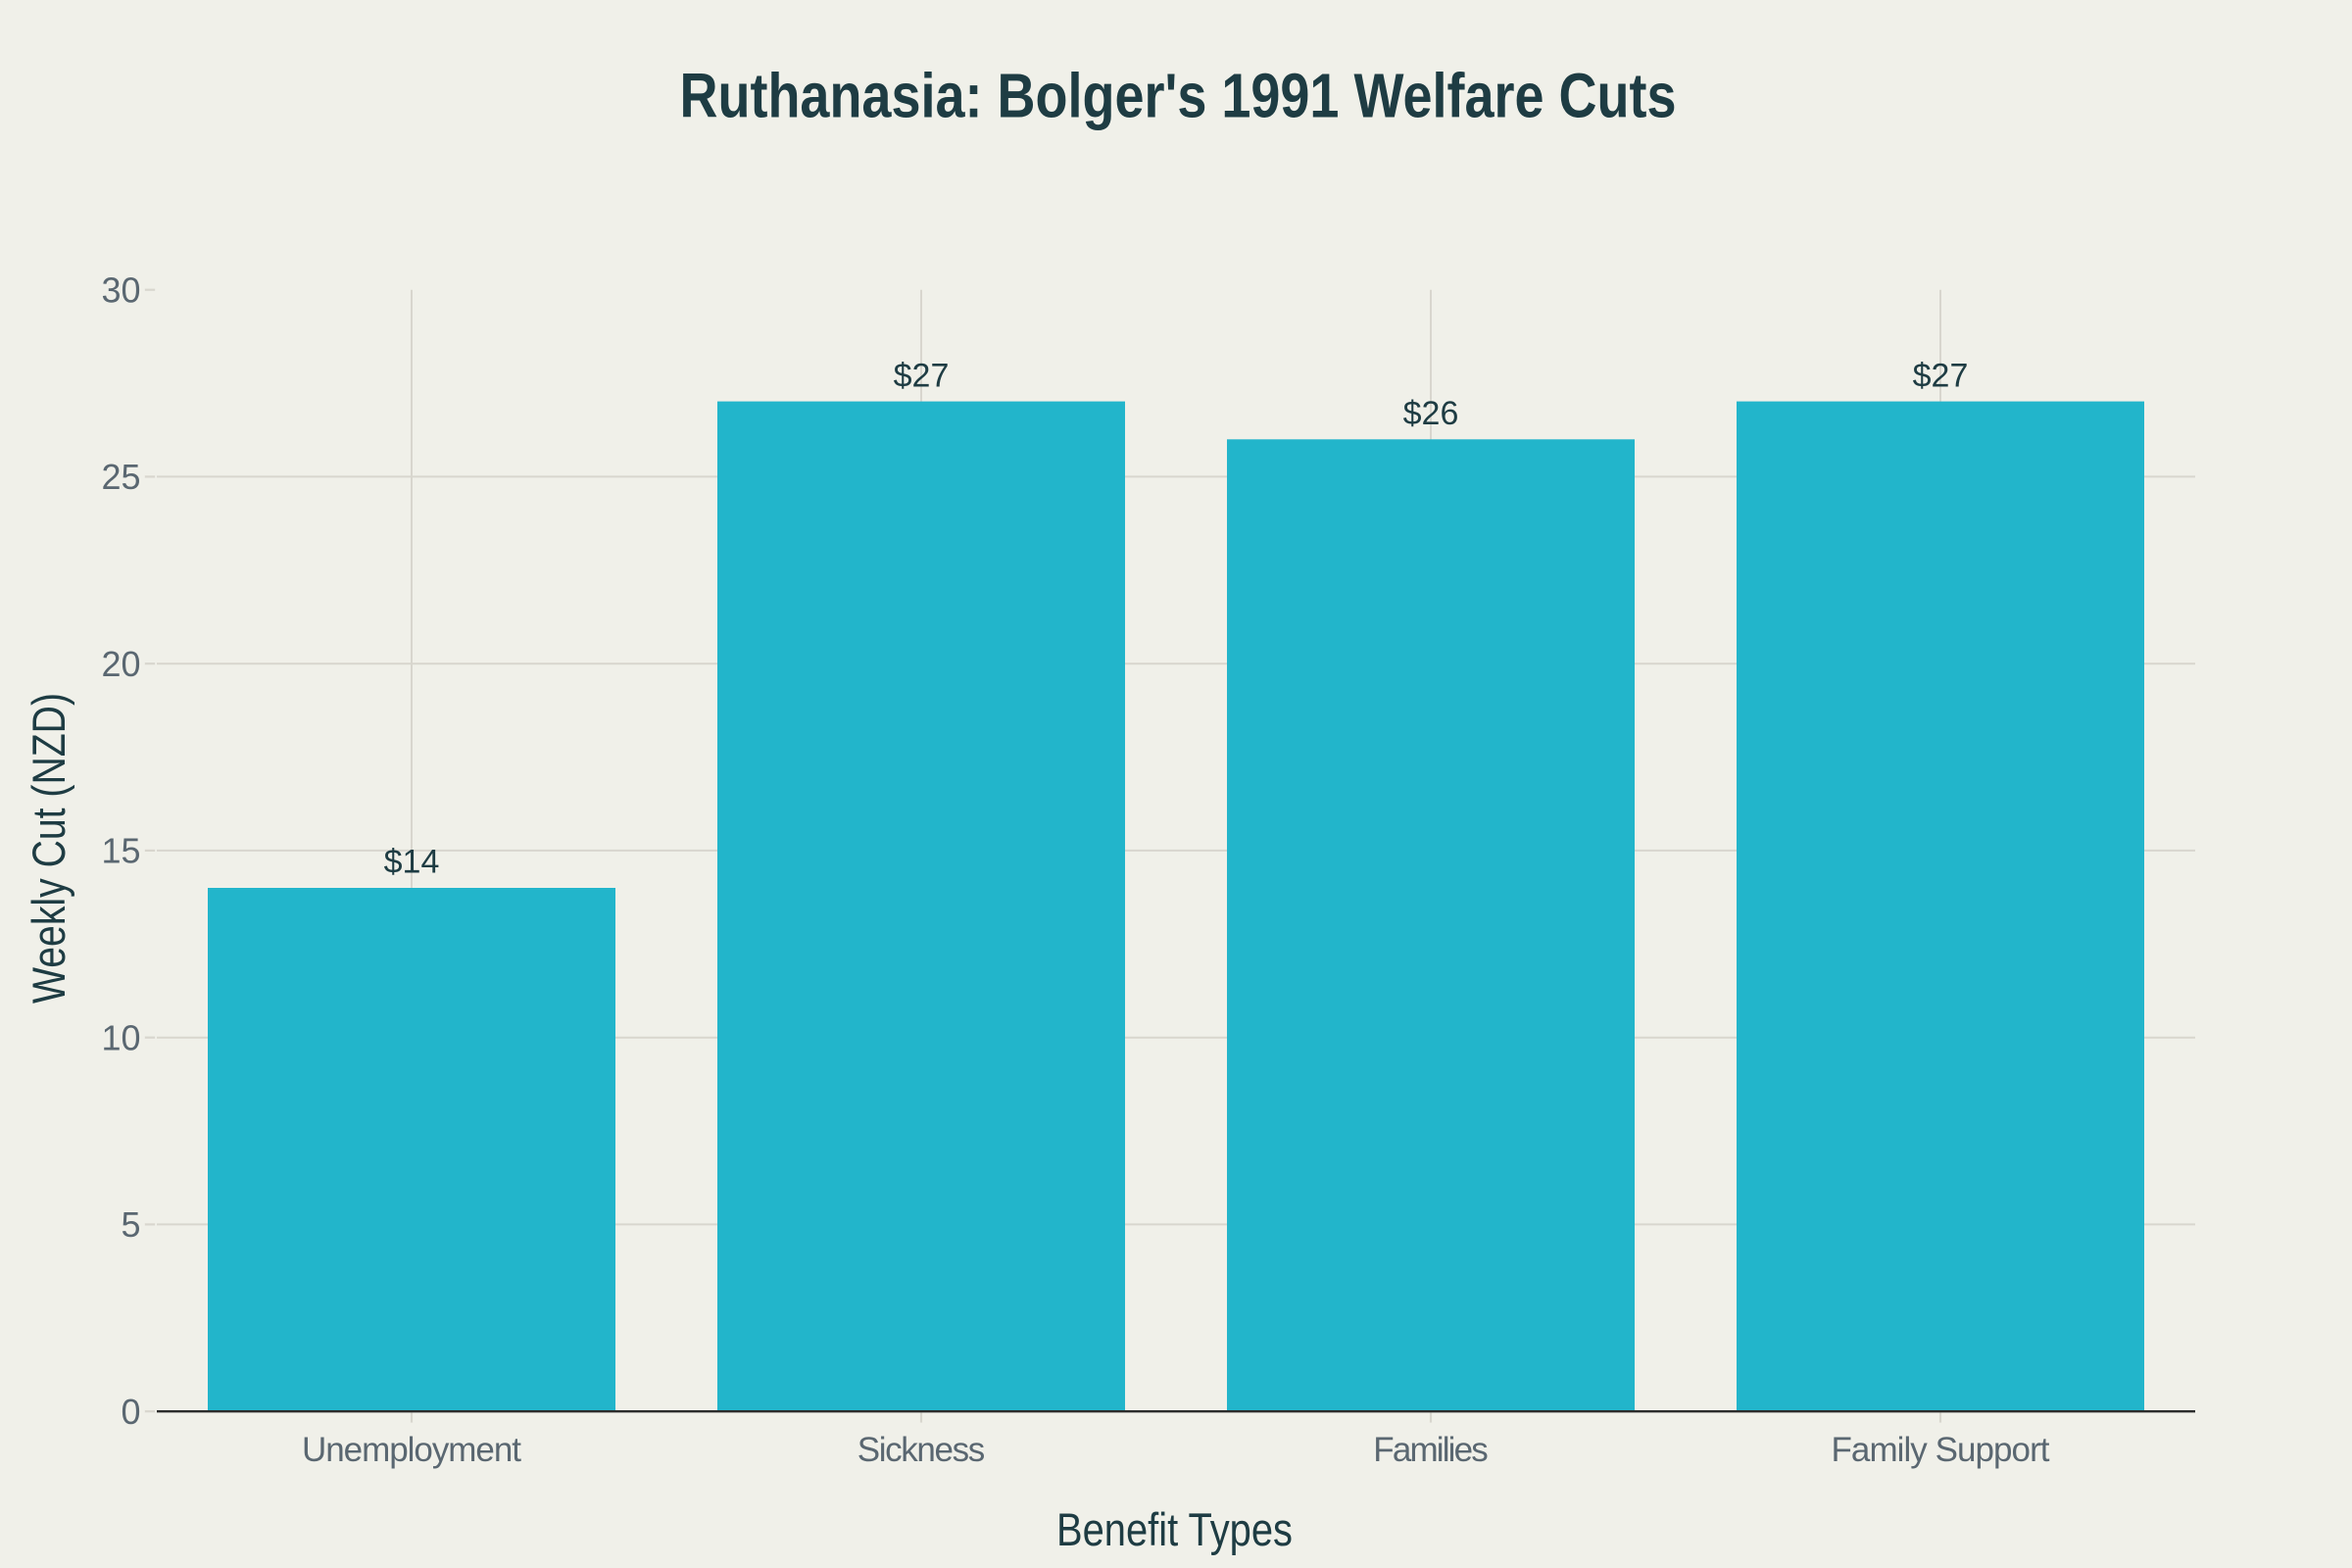  What do you see at coordinates (120, 664) in the screenshot?
I see `svg-text: 20` at bounding box center [120, 664].